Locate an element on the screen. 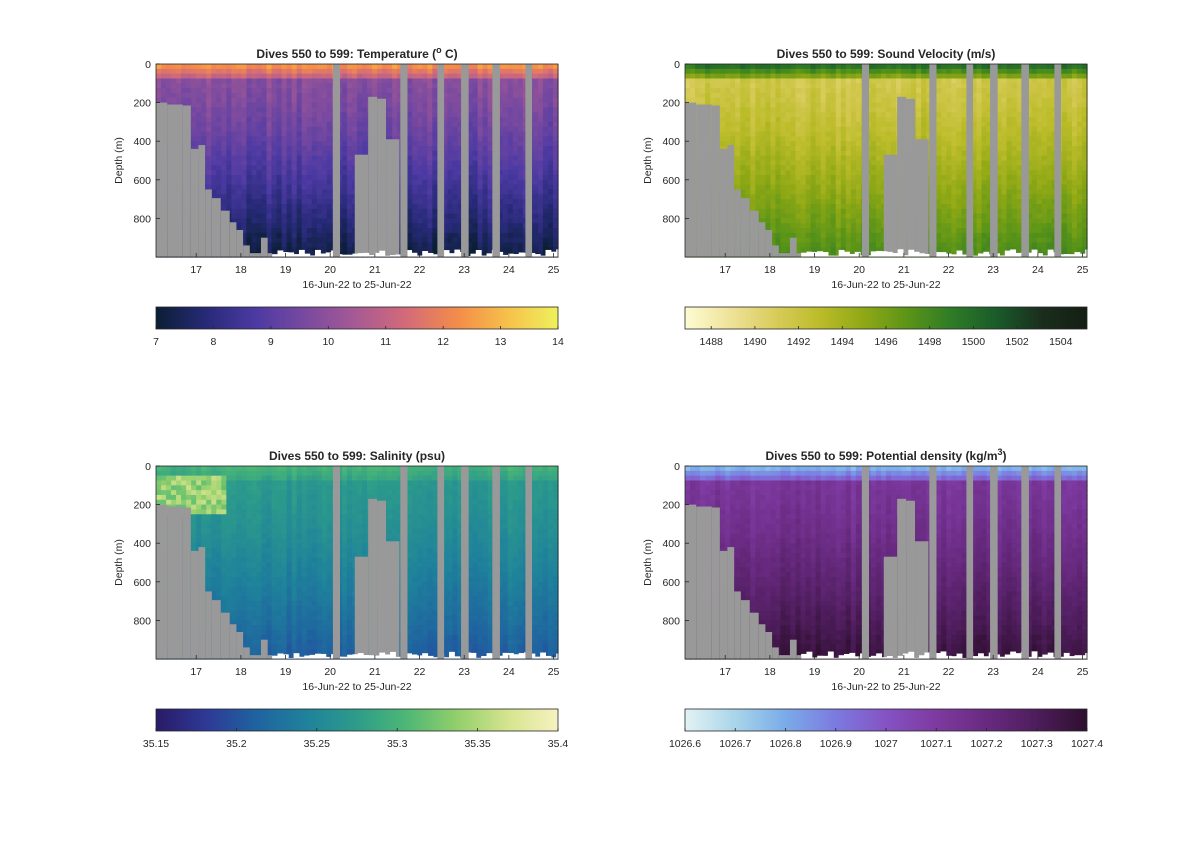 This screenshot has width=1200, height=851. x-tick-label: 20 is located at coordinates (330, 270).